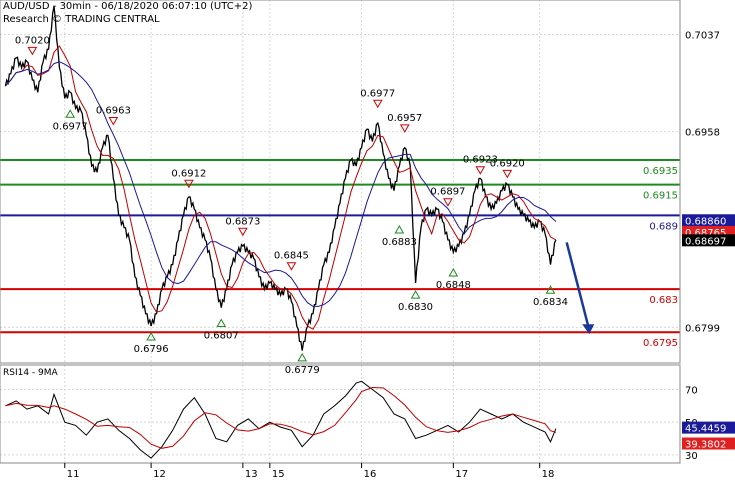 The height and width of the screenshot is (480, 735). What do you see at coordinates (507, 163) in the screenshot?
I see `pivot-high-label: 0.6920` at bounding box center [507, 163].